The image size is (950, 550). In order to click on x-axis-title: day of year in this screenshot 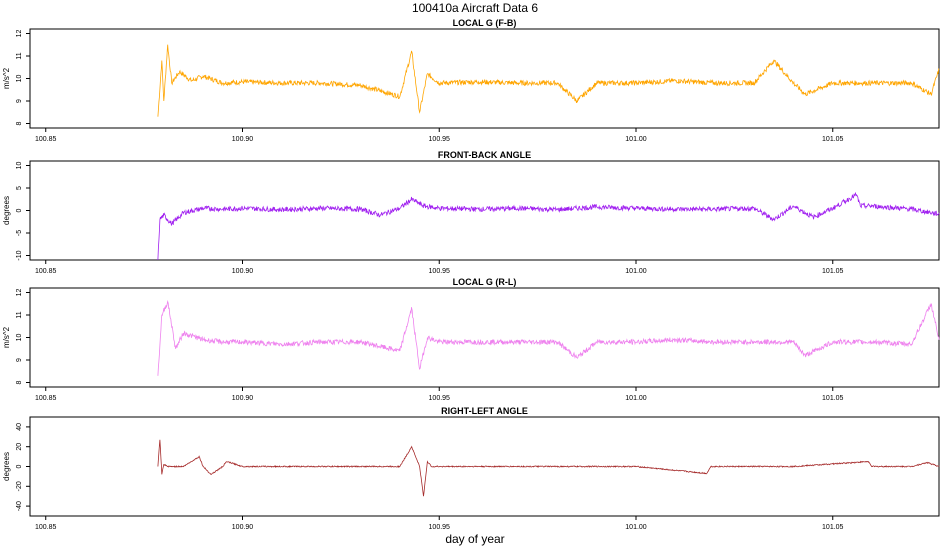, I will do `click(474, 539)`.